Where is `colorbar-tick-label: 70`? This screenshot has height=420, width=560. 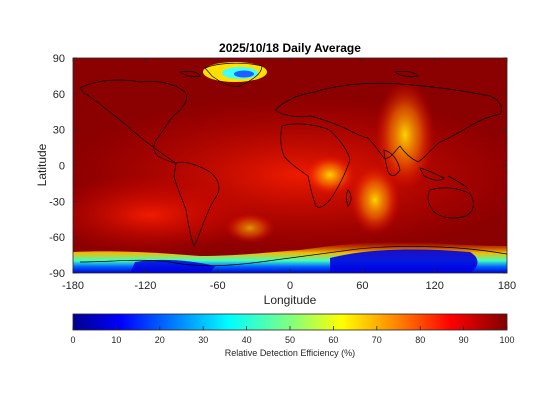 colorbar-tick-label: 70 is located at coordinates (377, 340).